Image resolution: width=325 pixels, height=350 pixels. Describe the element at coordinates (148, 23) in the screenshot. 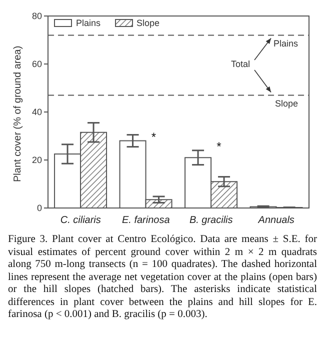

I see `legend-label: Slope` at that location.